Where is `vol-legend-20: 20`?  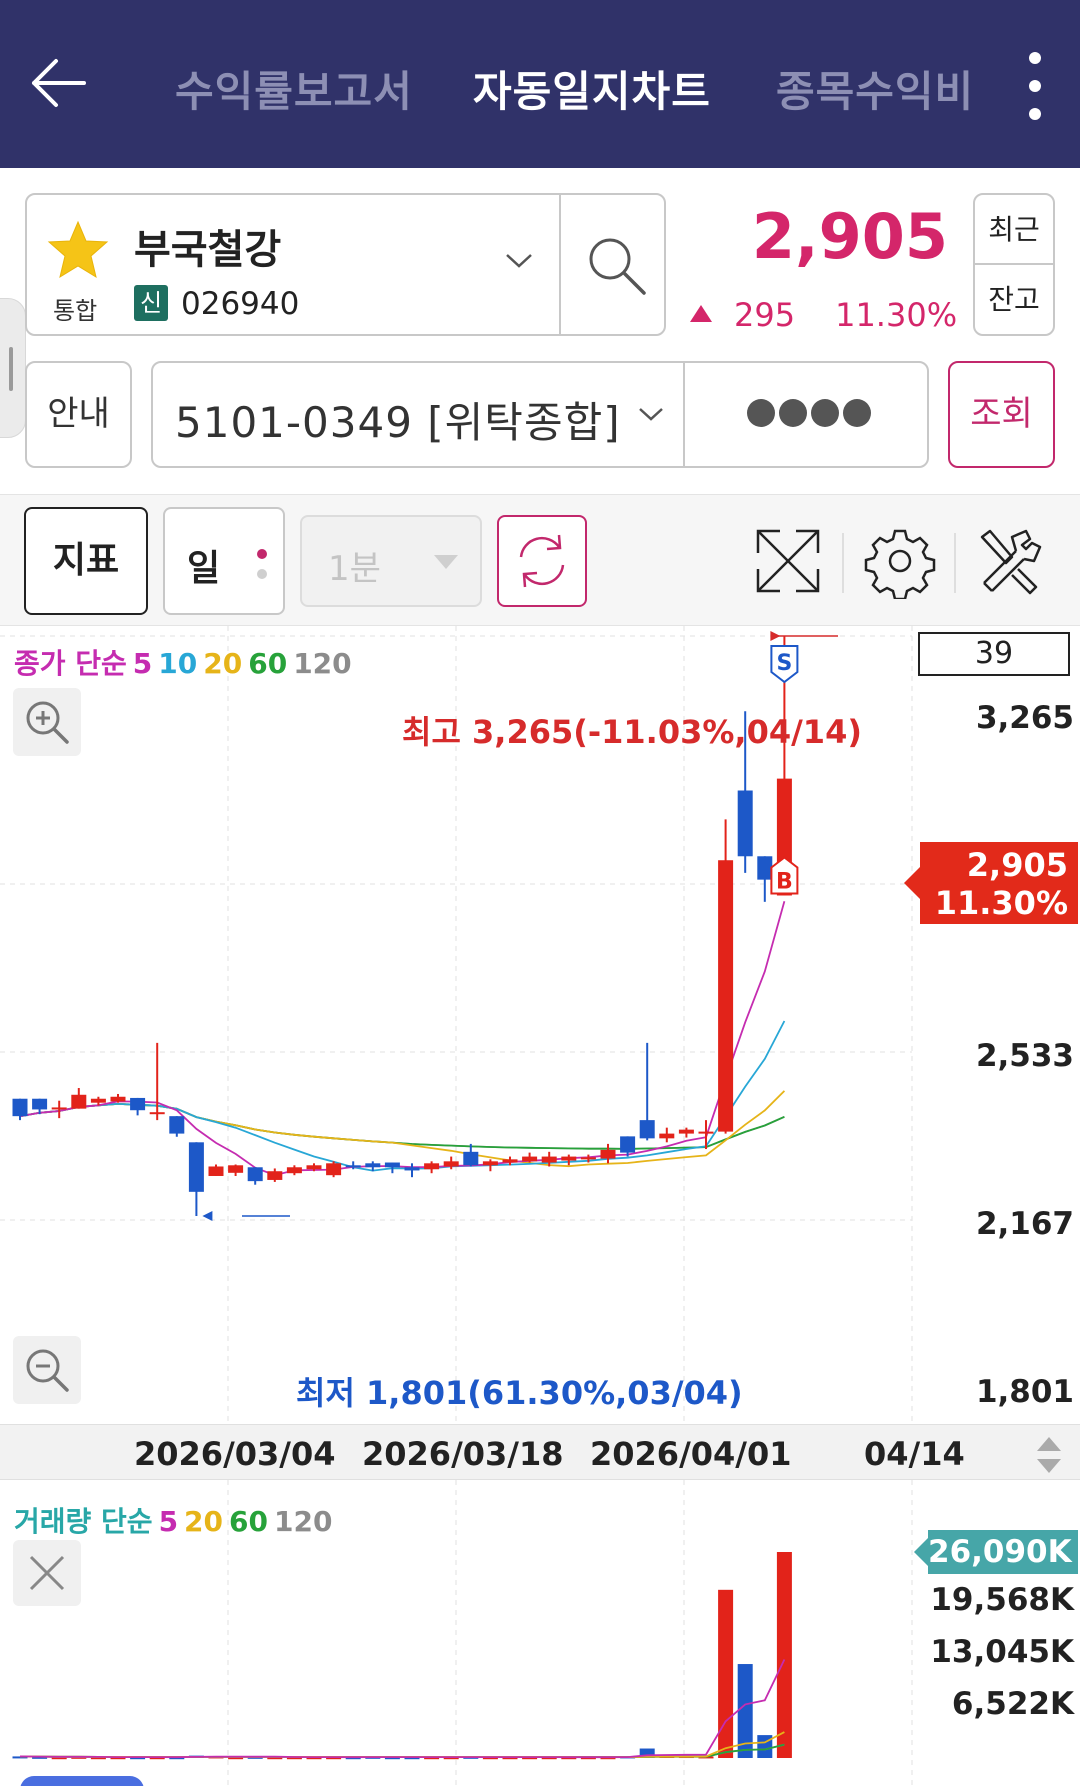 vol-legend-20: 20 is located at coordinates (204, 1521).